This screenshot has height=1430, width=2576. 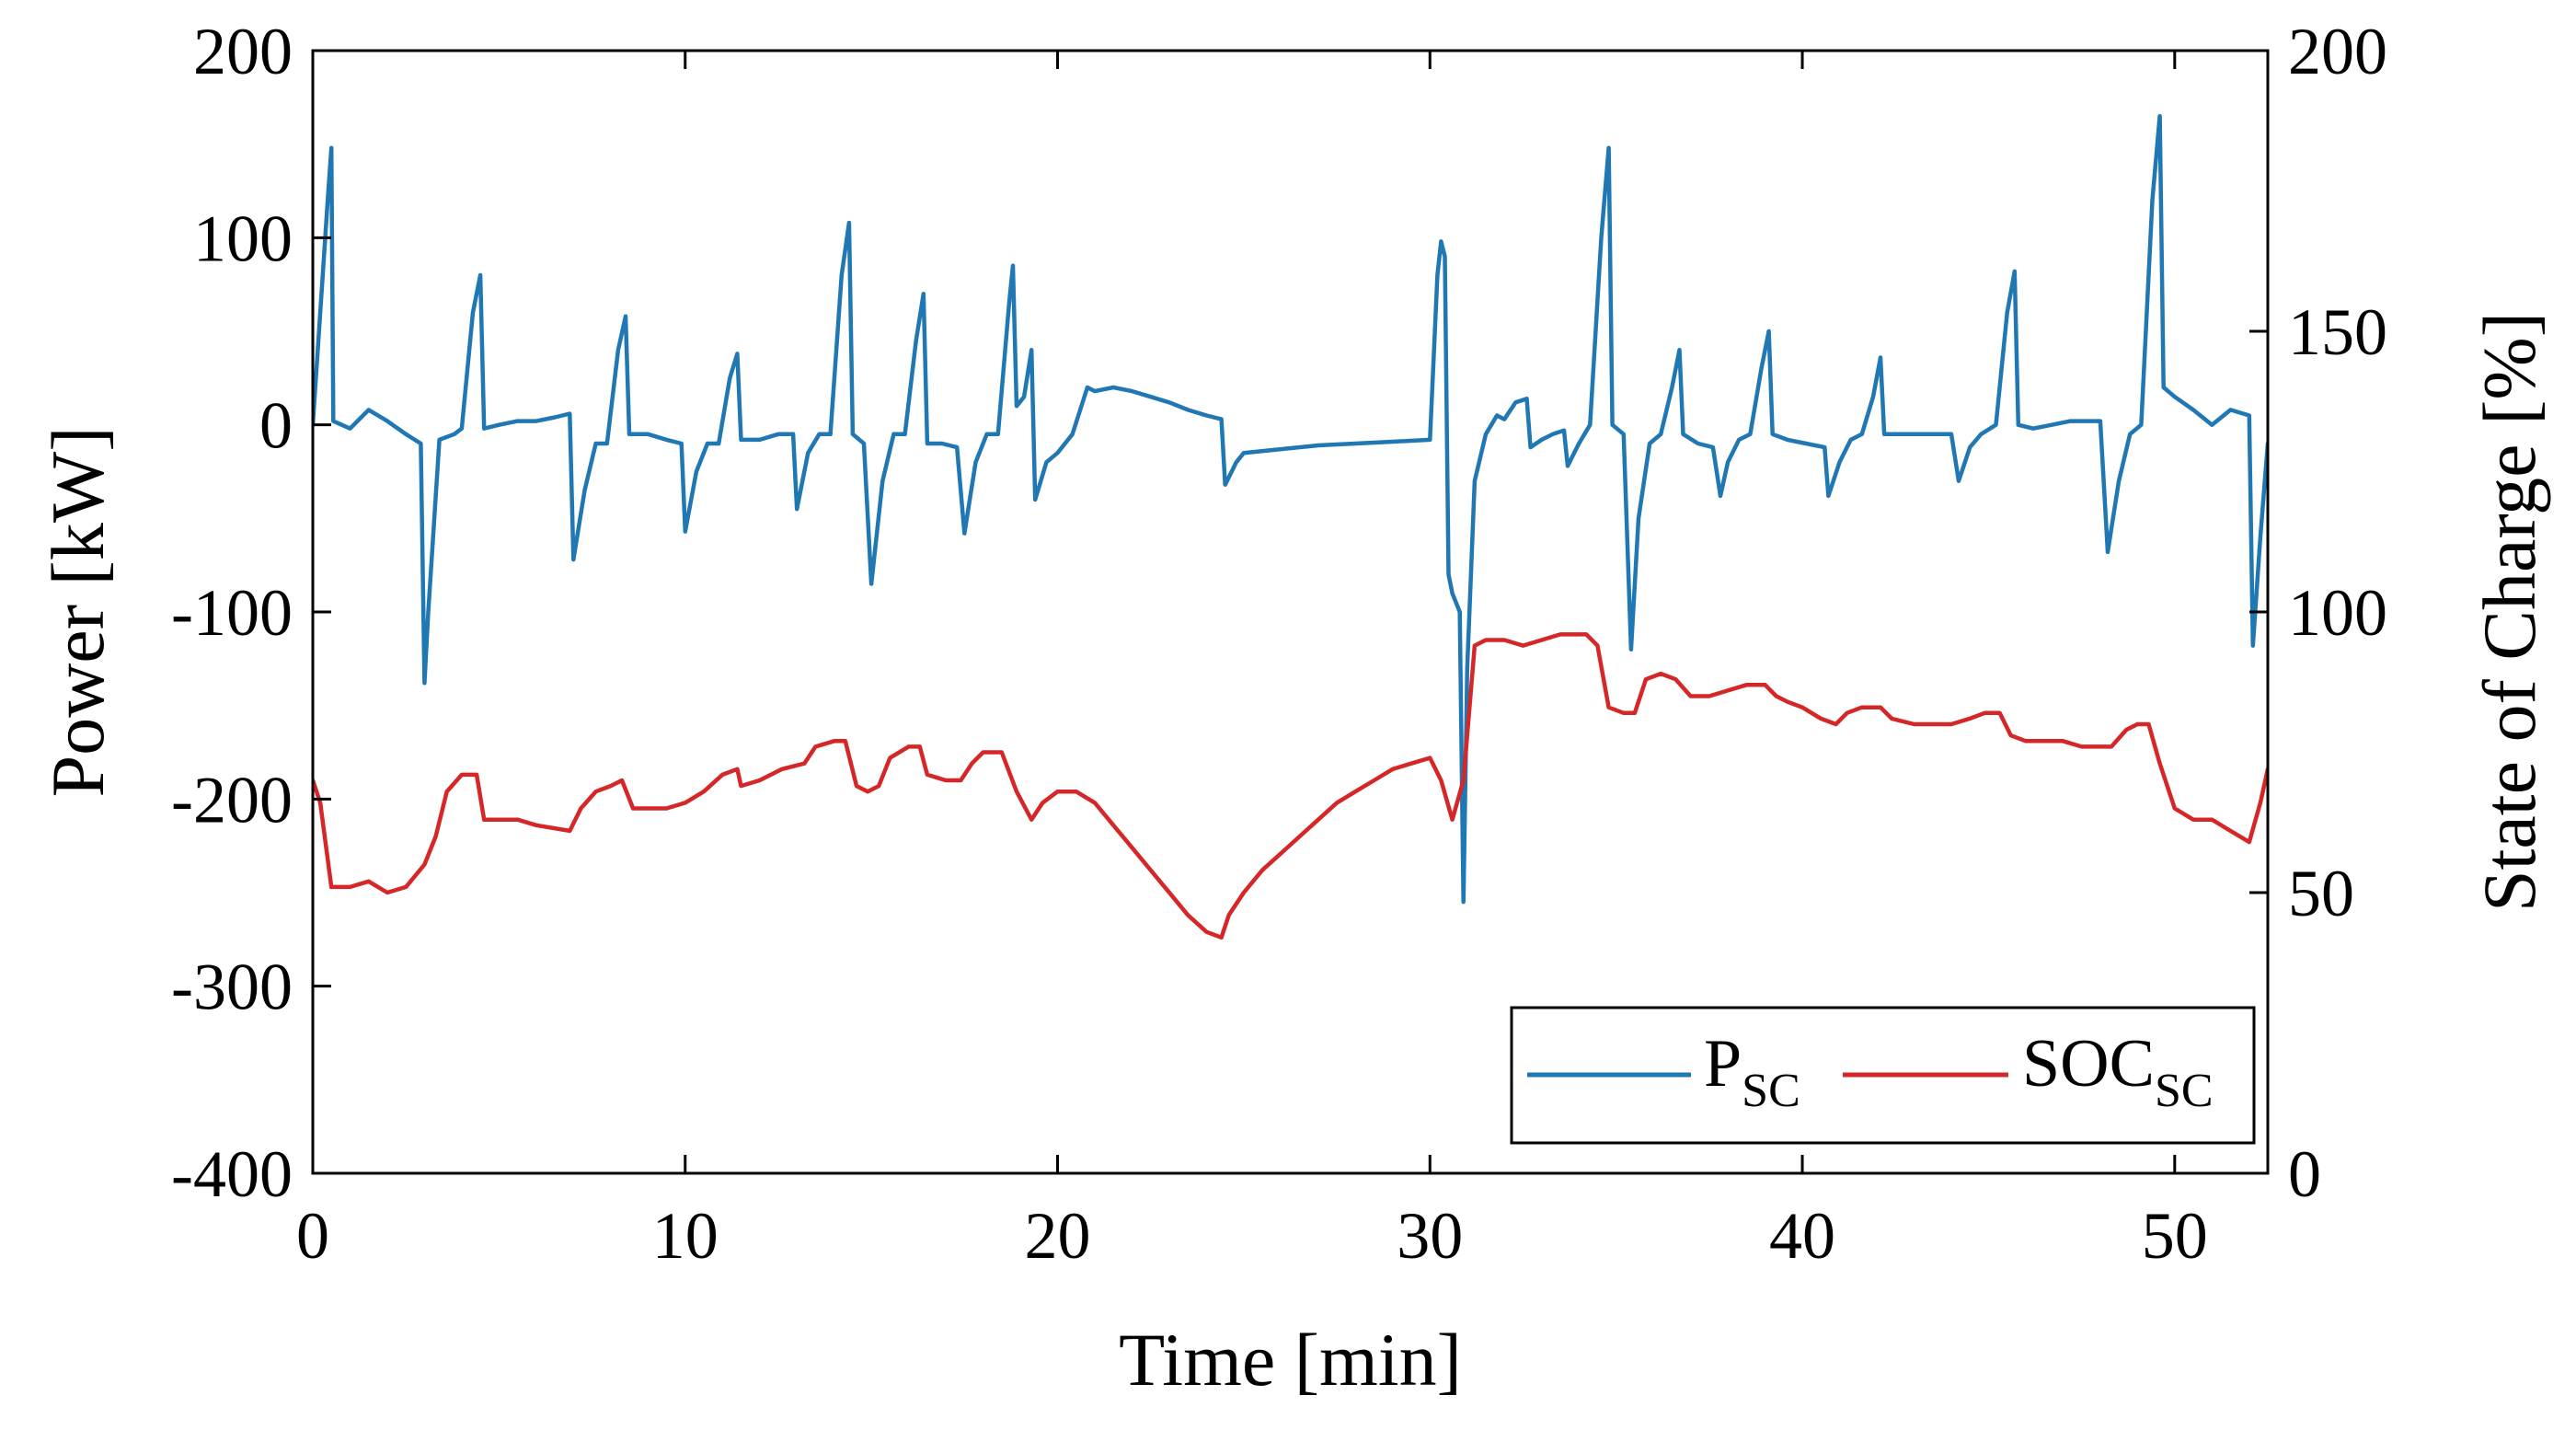 What do you see at coordinates (2337, 332) in the screenshot?
I see `y-right-tick-label: 150` at bounding box center [2337, 332].